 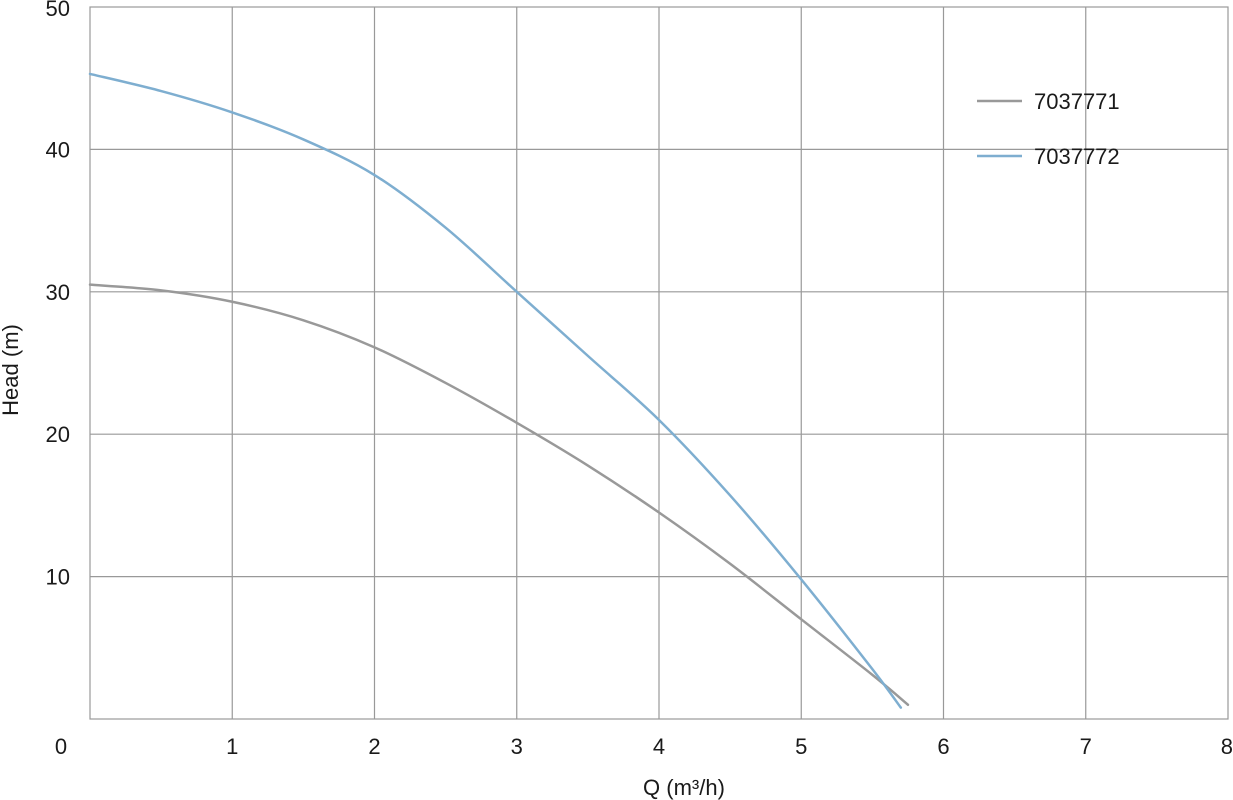 I want to click on x-tick-label: 8, so click(x=1227, y=746).